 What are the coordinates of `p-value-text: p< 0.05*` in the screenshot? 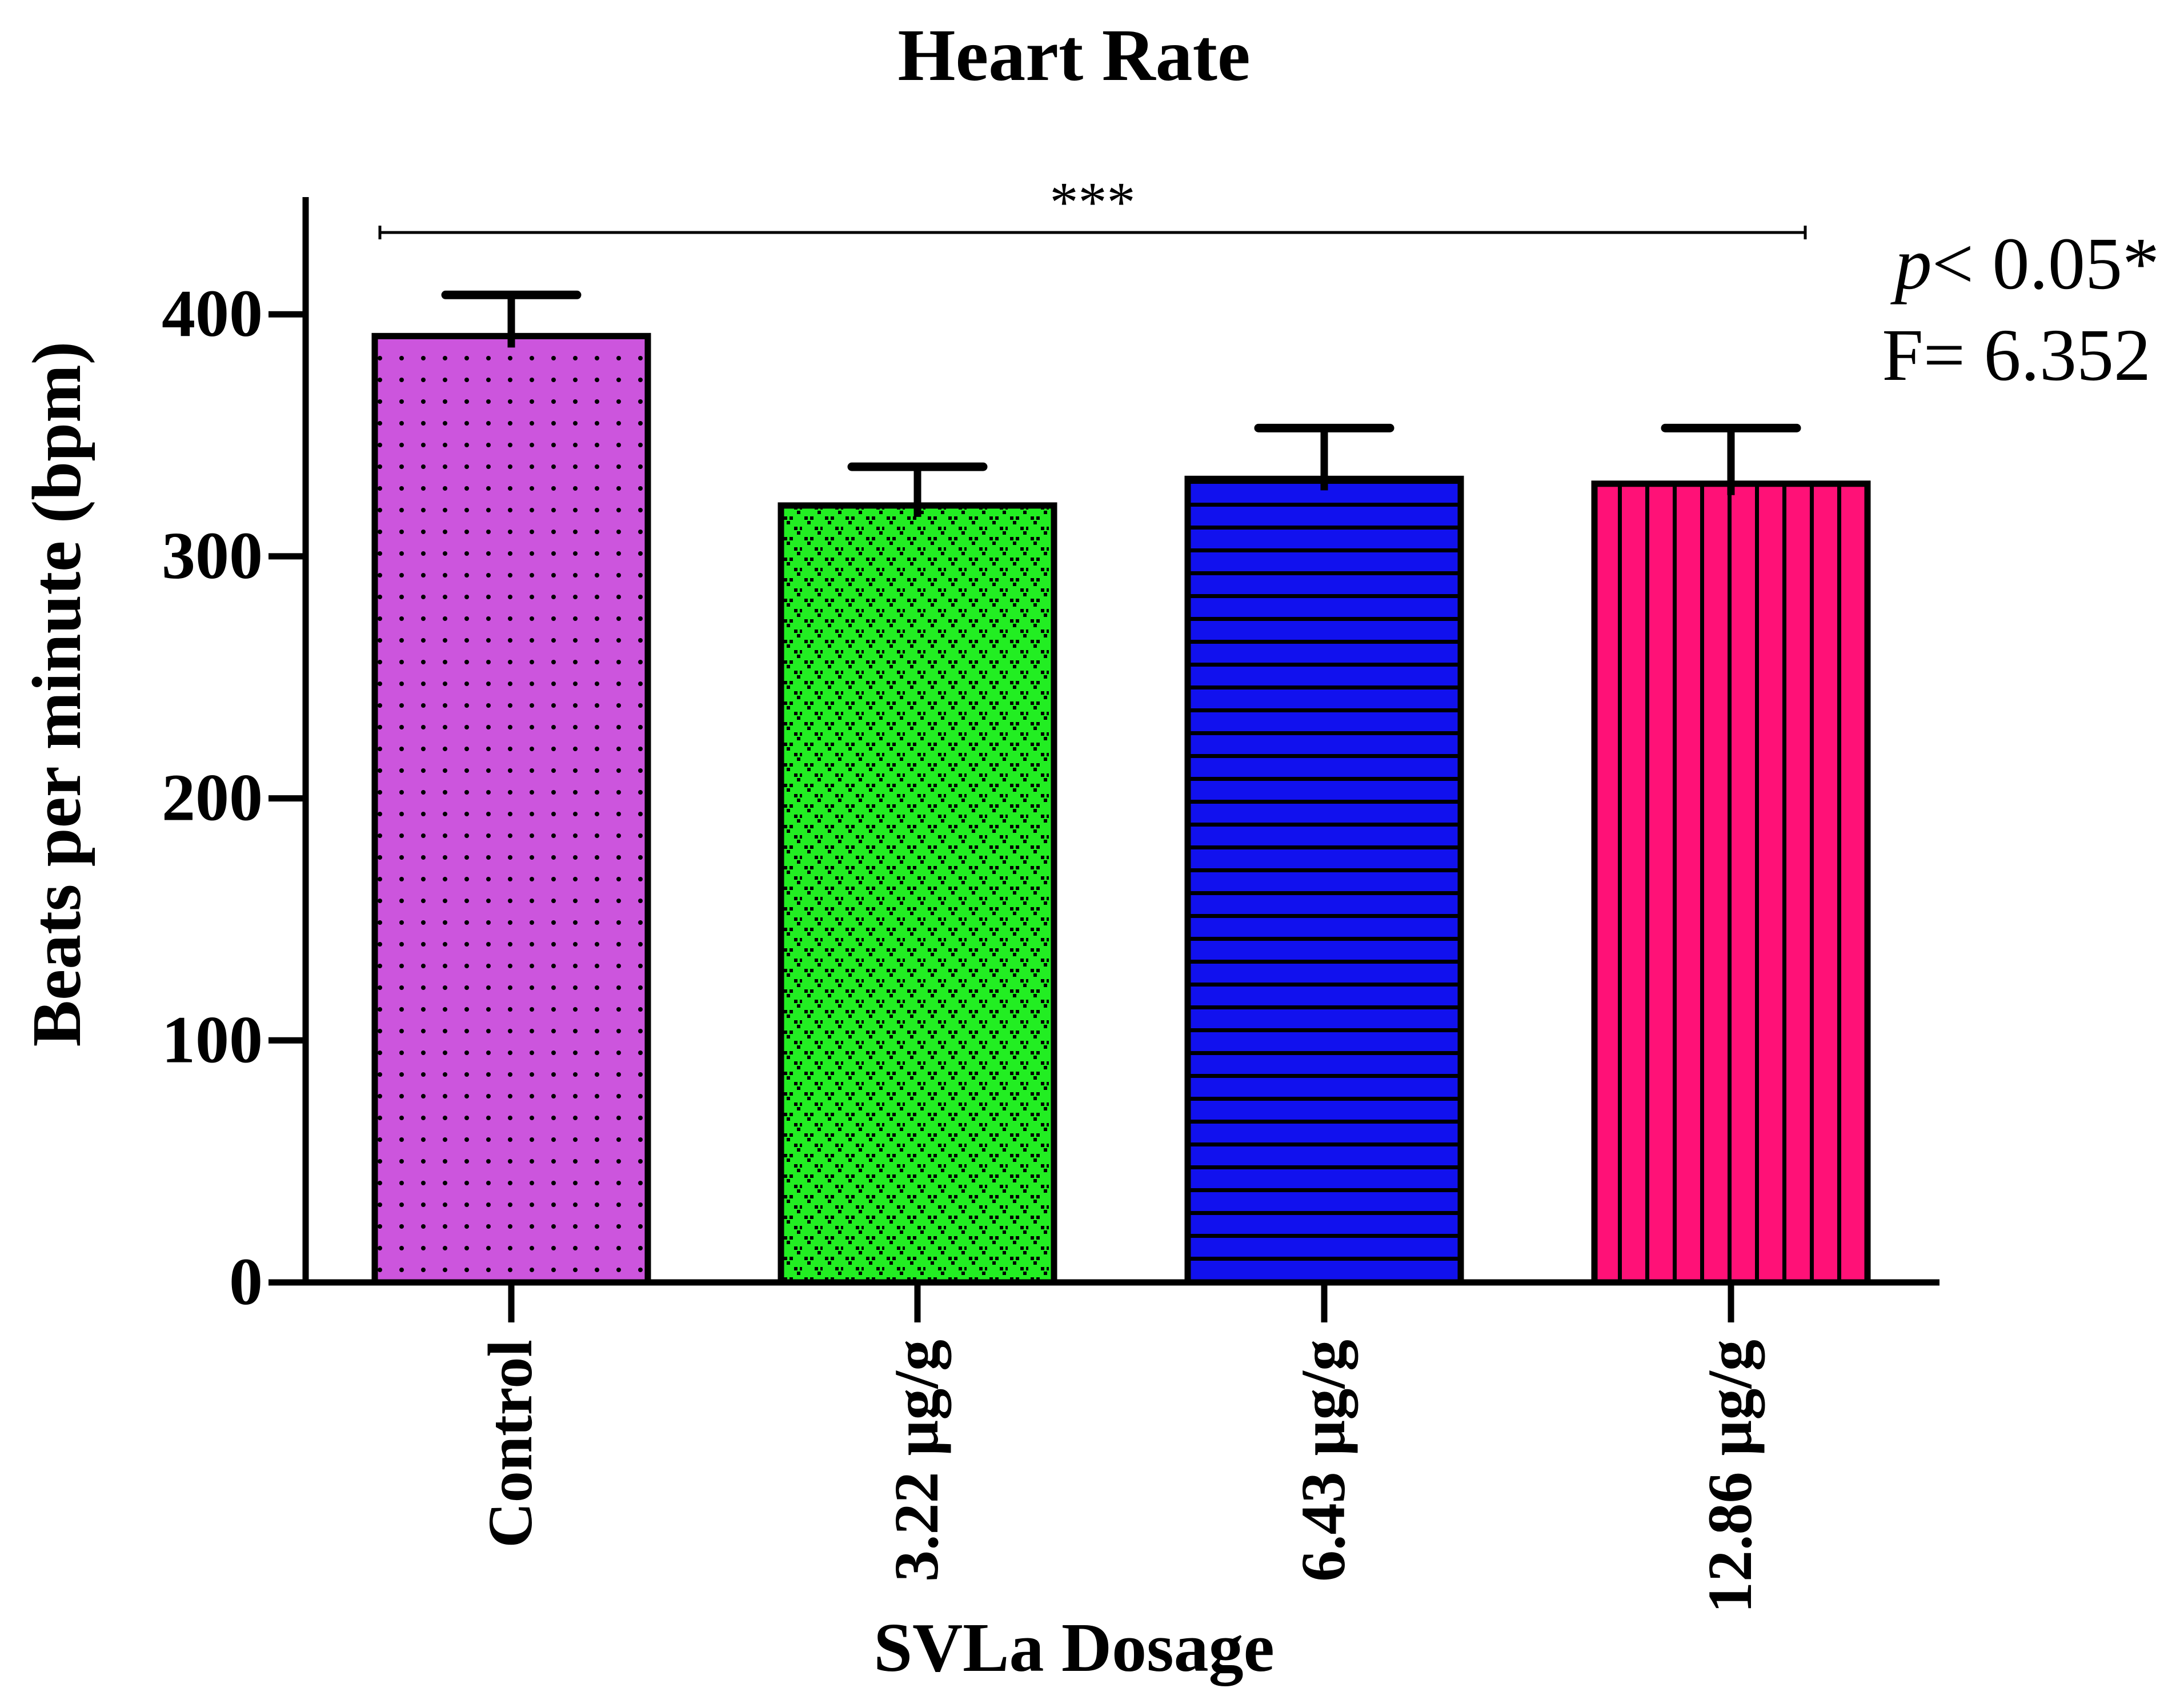 It's located at (2024, 264).